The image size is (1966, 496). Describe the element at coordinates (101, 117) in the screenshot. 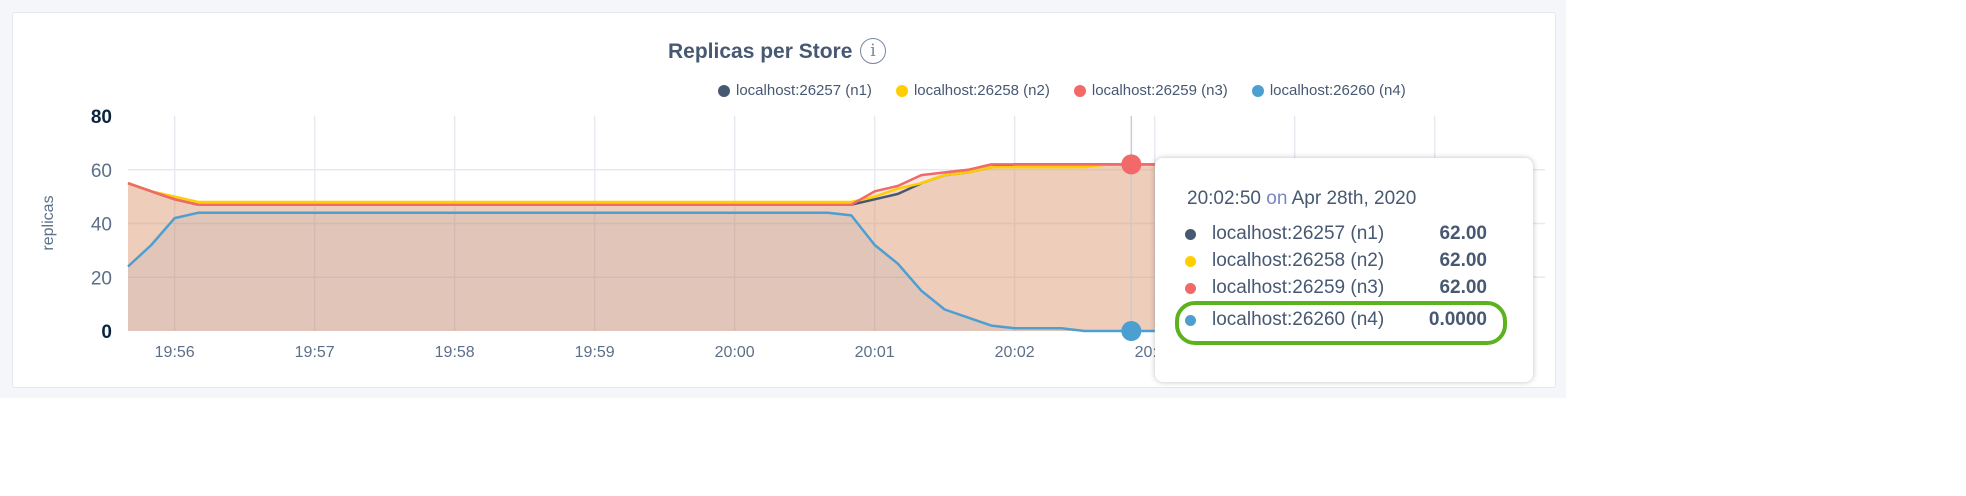

I see `y-tick-label: 80` at that location.